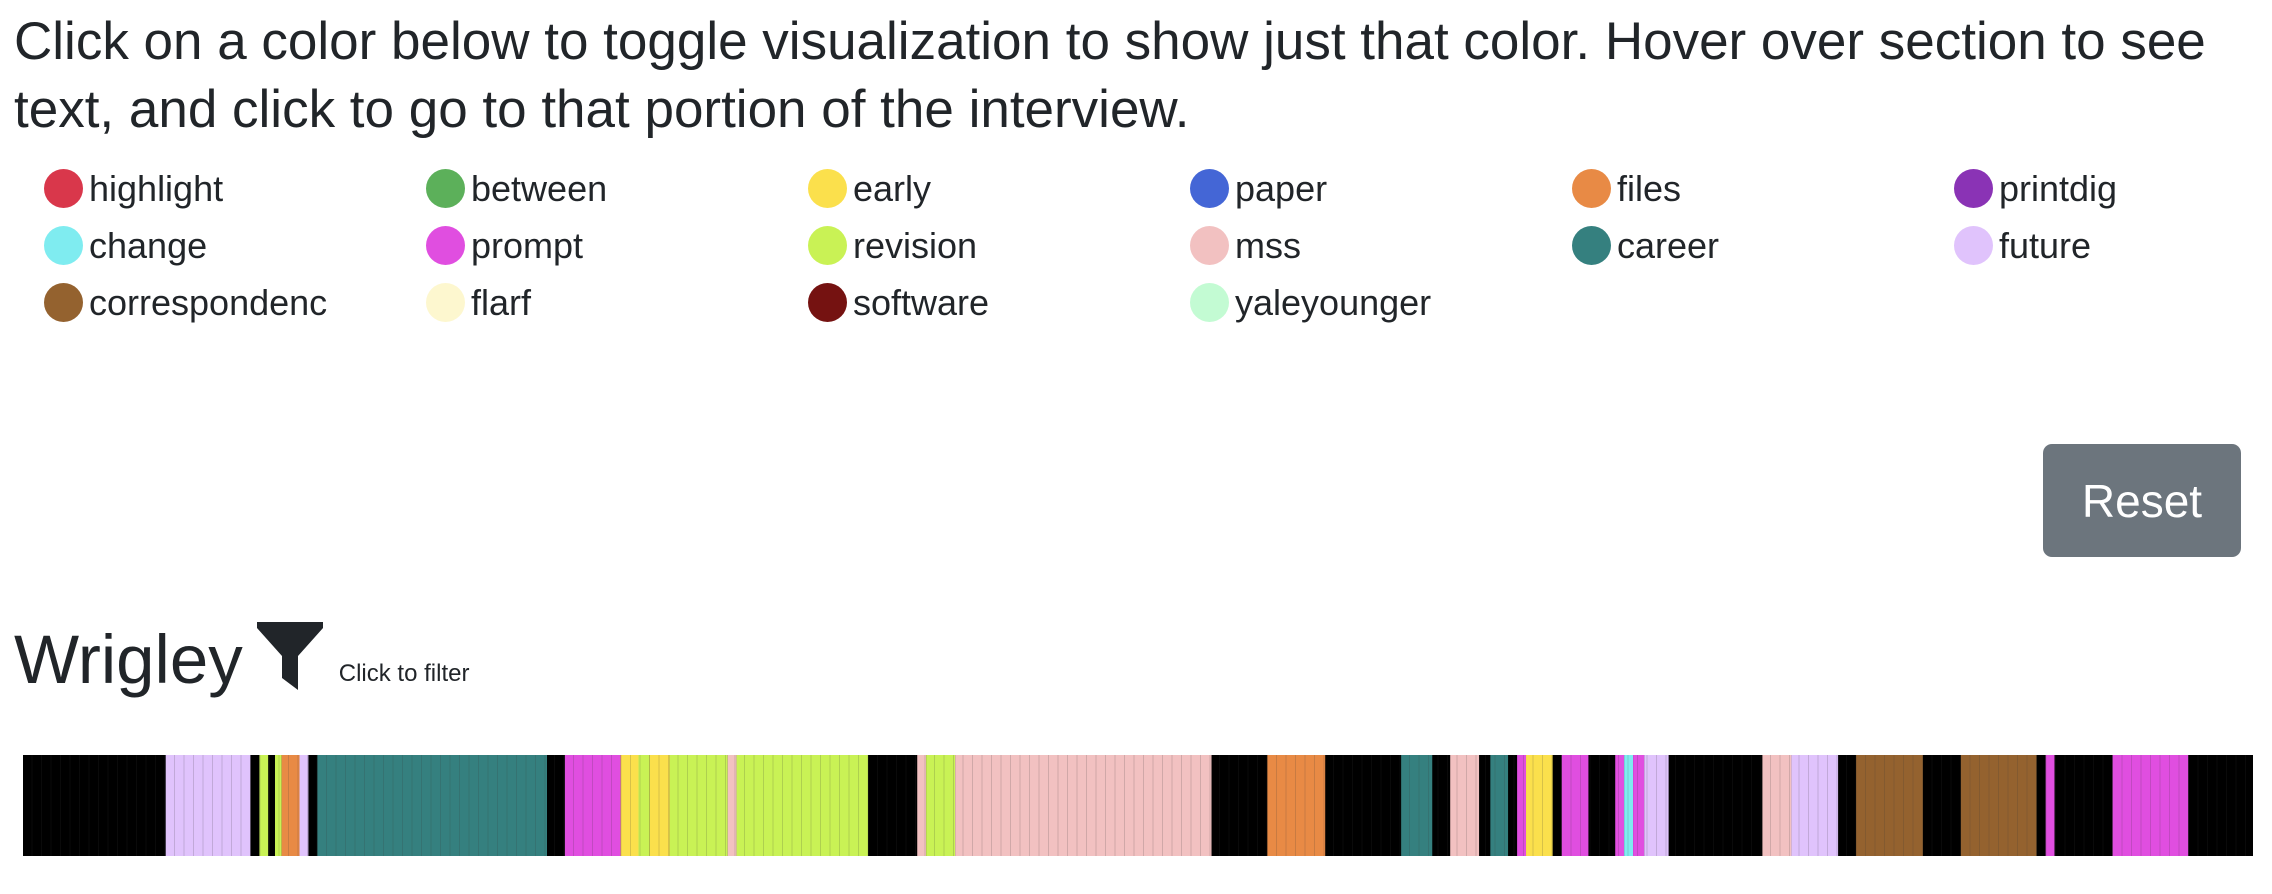  I want to click on legend-item-yaleyounger: yaleyounger, so click(1381, 302).